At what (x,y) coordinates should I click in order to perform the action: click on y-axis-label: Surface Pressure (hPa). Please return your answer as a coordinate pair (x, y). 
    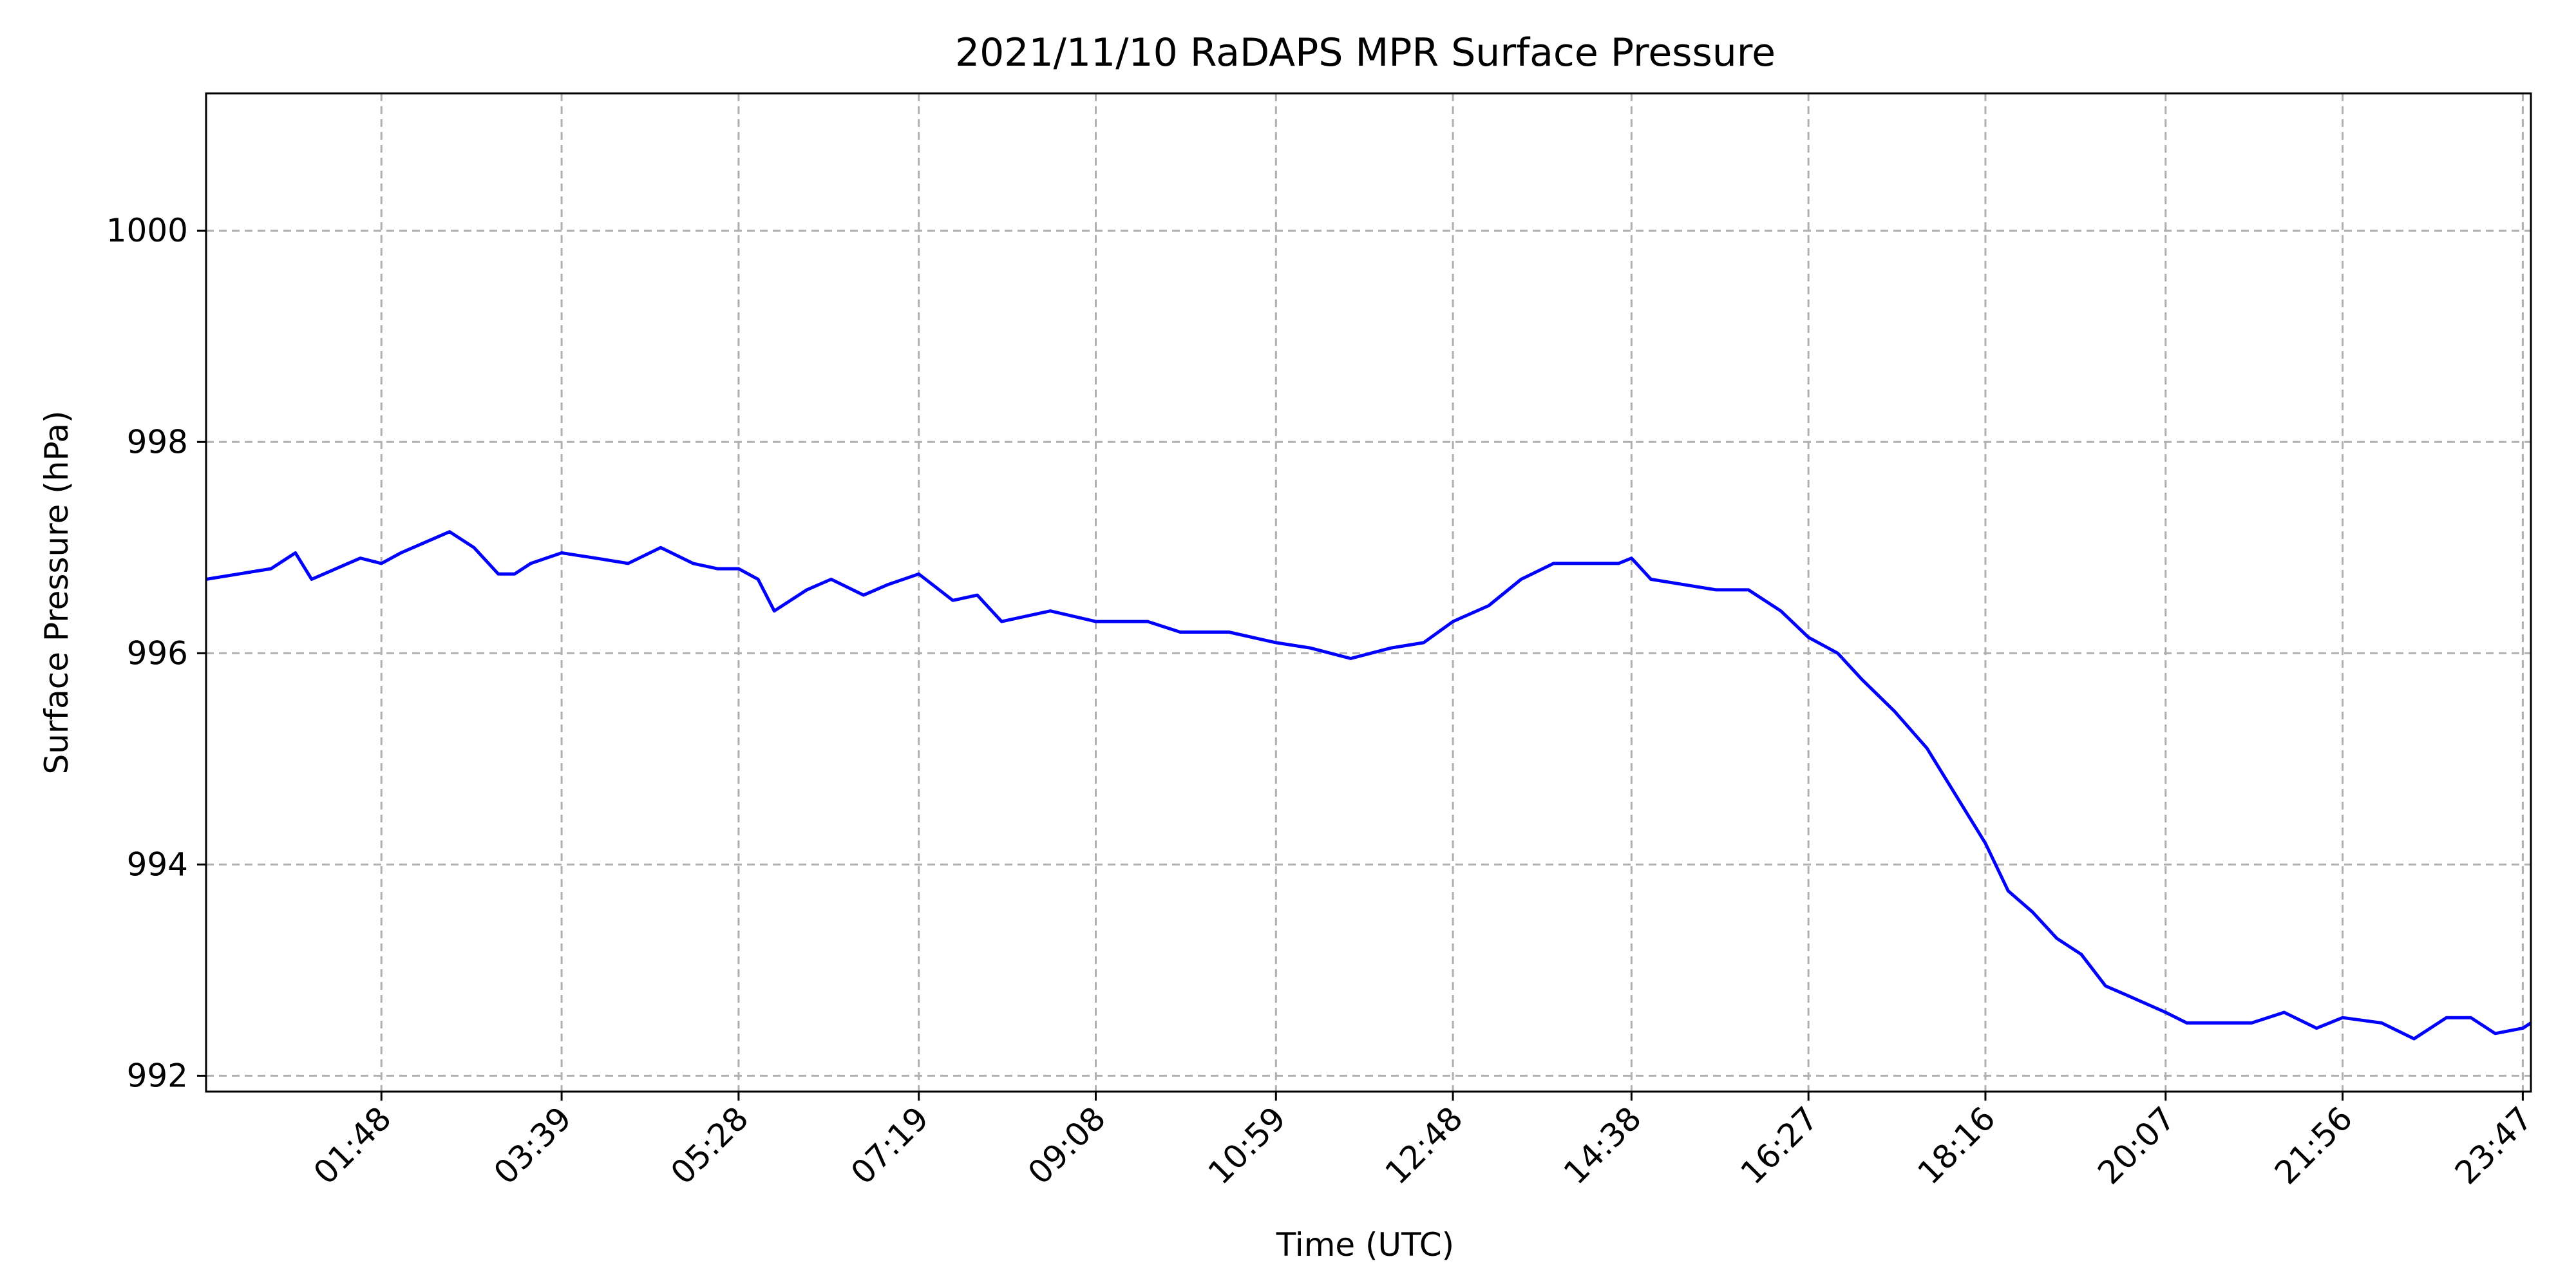
    Looking at the image, I should click on (56, 592).